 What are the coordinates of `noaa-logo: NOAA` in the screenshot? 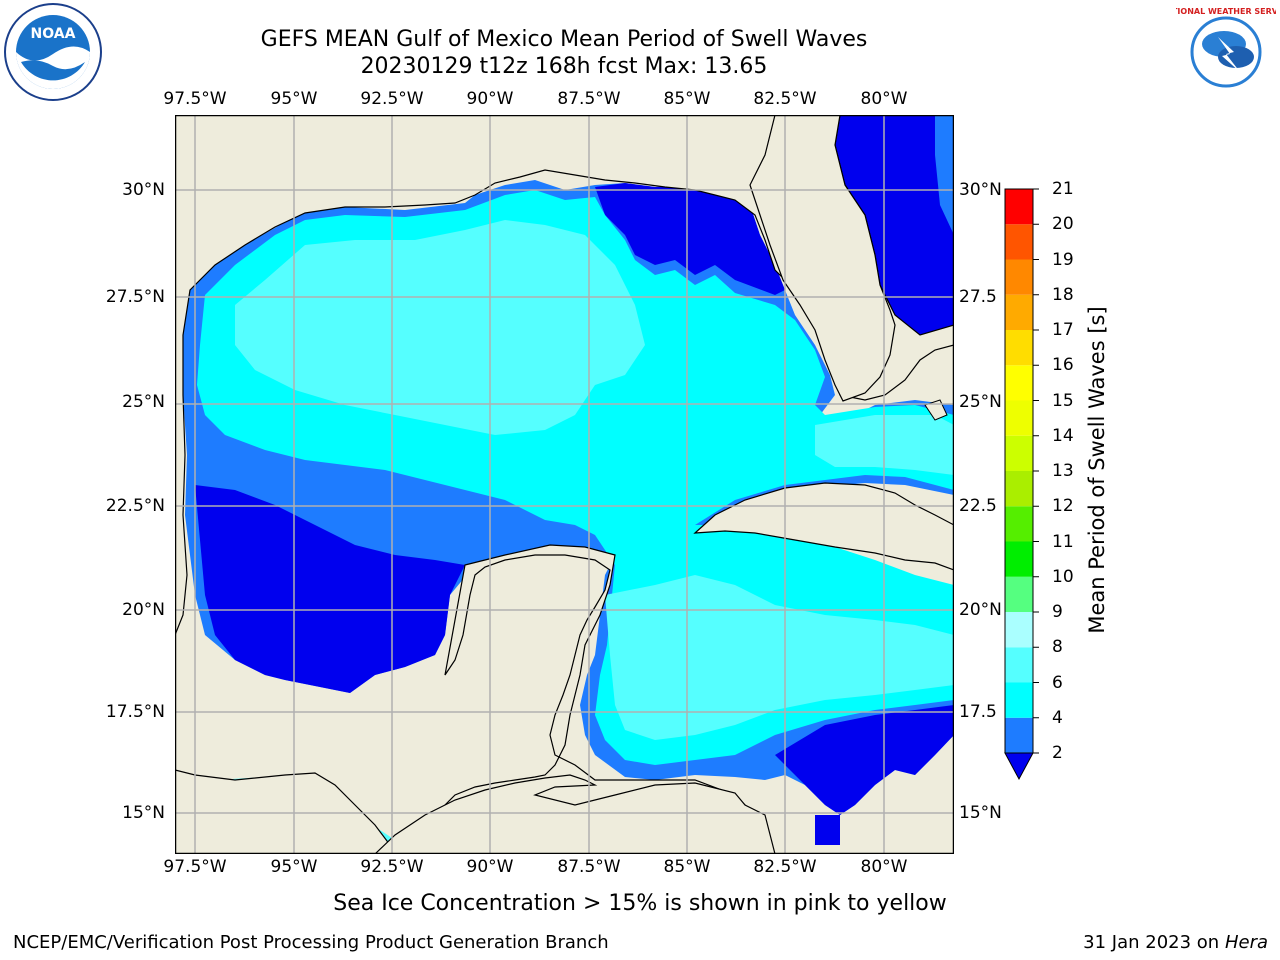 It's located at (53, 52).